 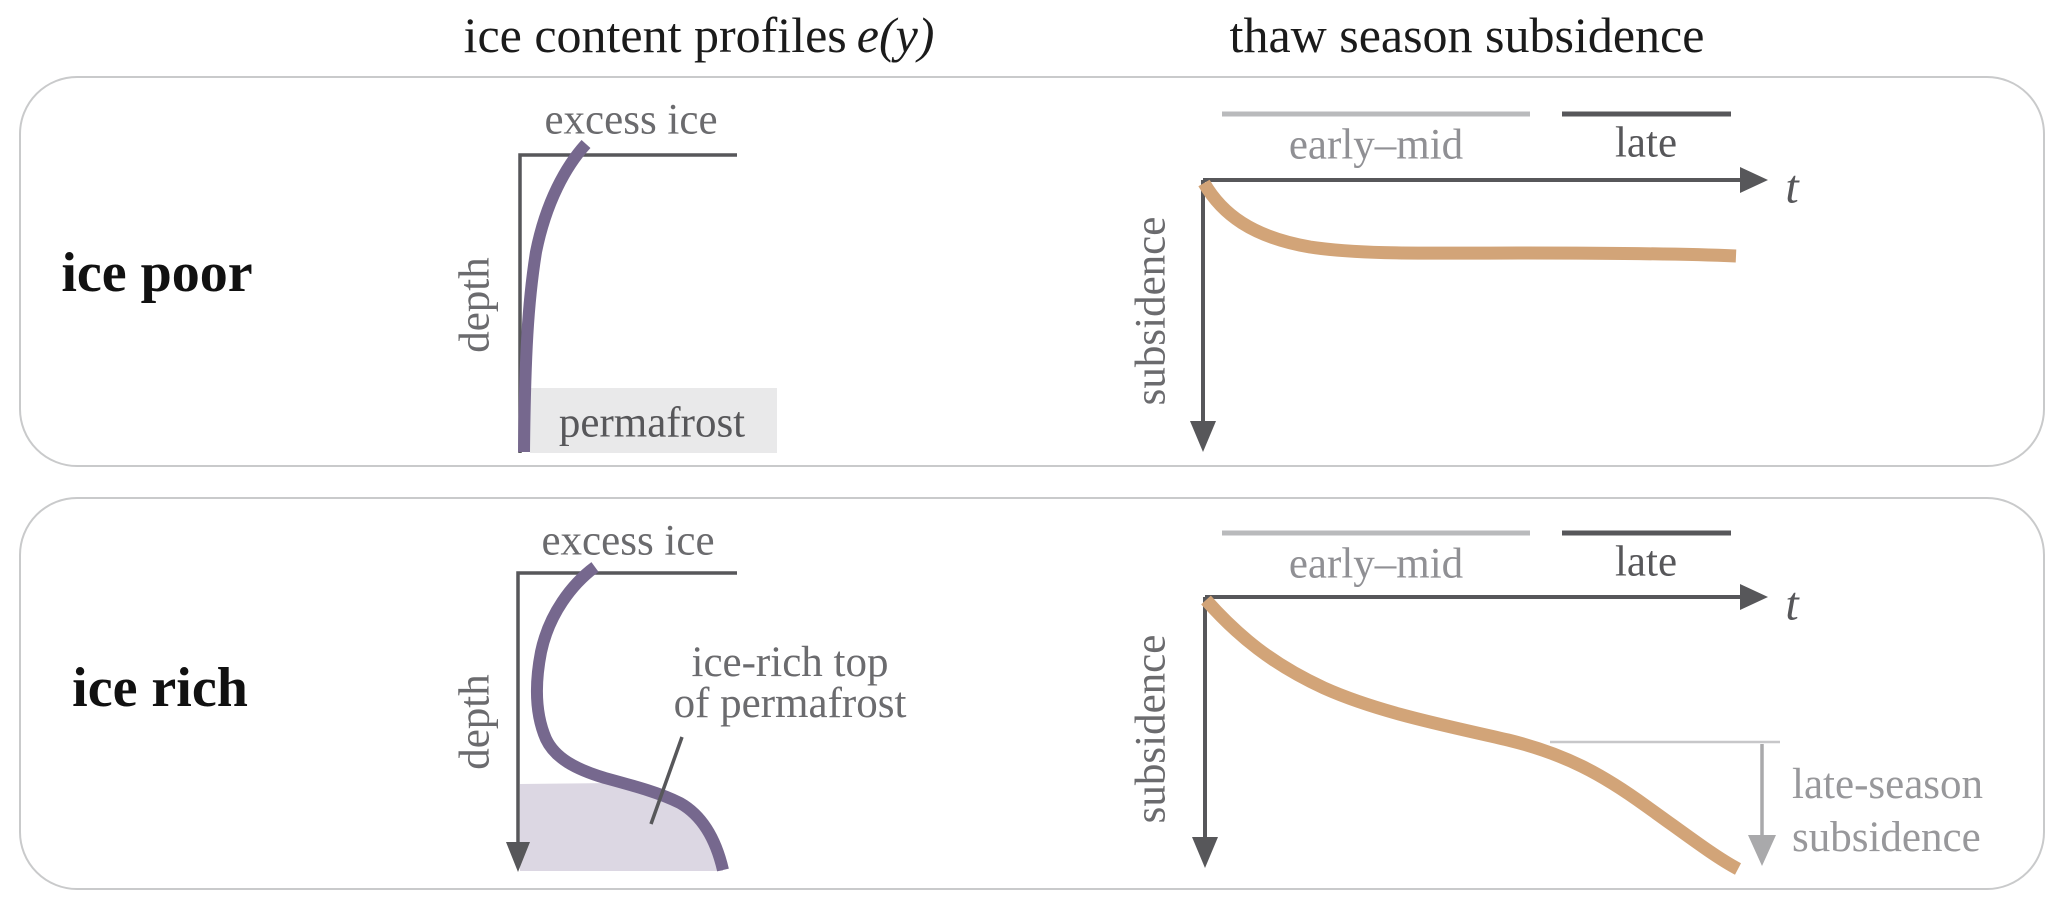 I want to click on ice-rich-top-annotation: ice-rich top of permafrost, so click(x=790, y=683).